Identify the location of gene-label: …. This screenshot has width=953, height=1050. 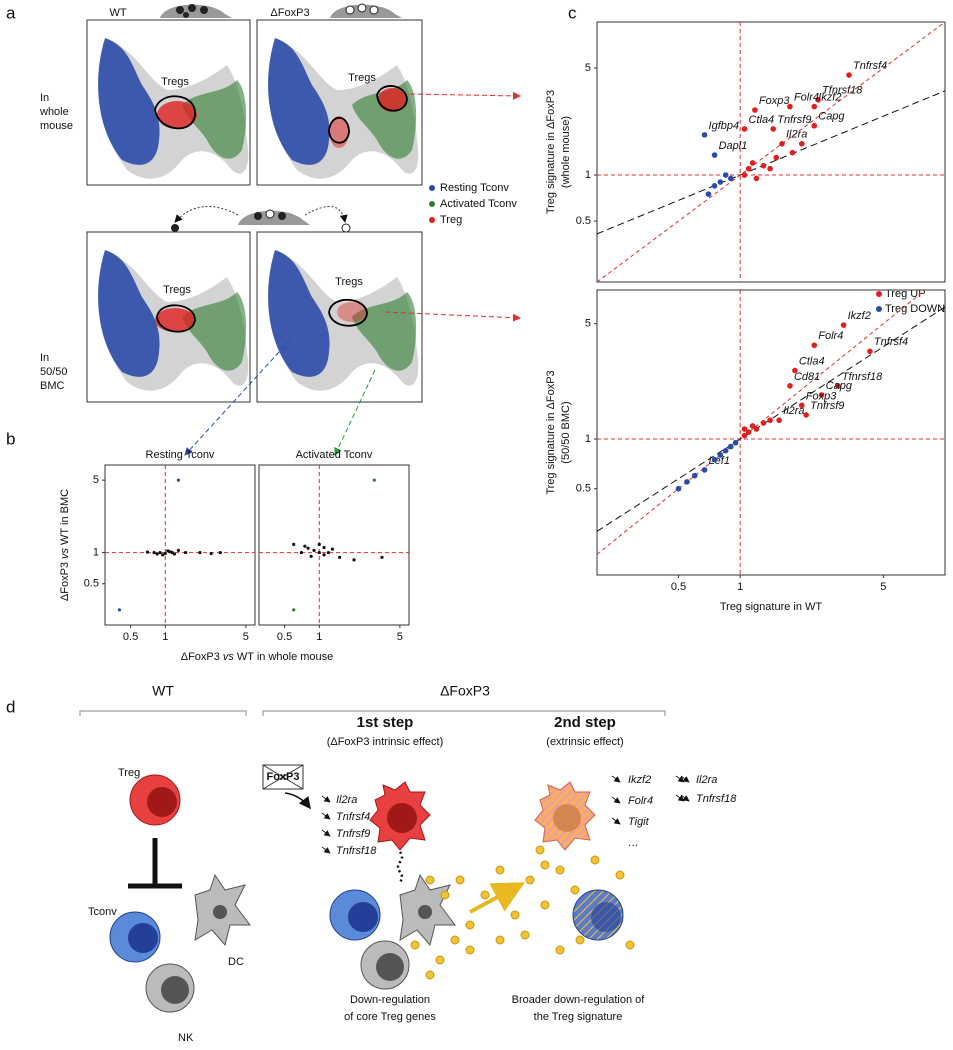
(633, 843).